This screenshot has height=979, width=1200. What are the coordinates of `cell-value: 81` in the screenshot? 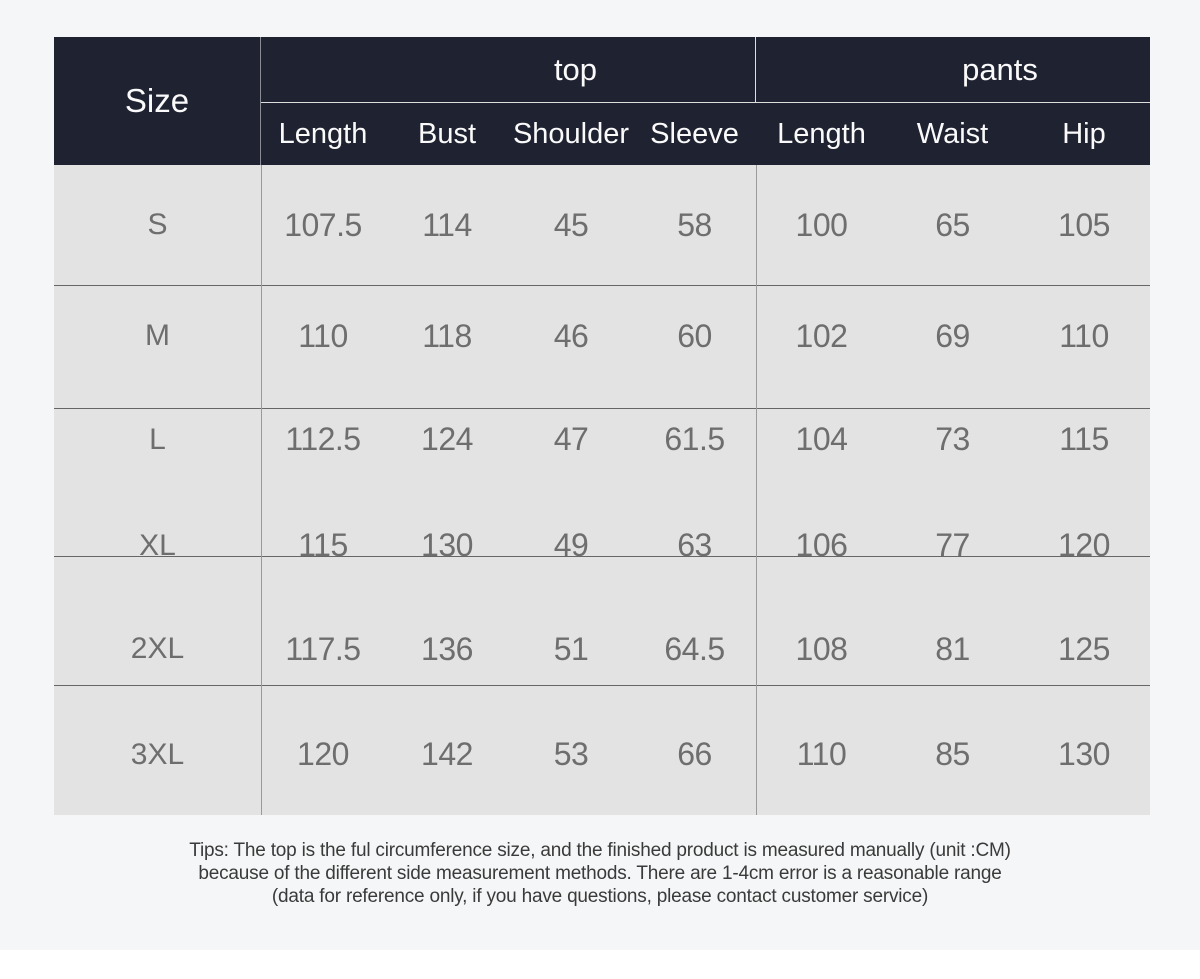 It's located at (952, 648).